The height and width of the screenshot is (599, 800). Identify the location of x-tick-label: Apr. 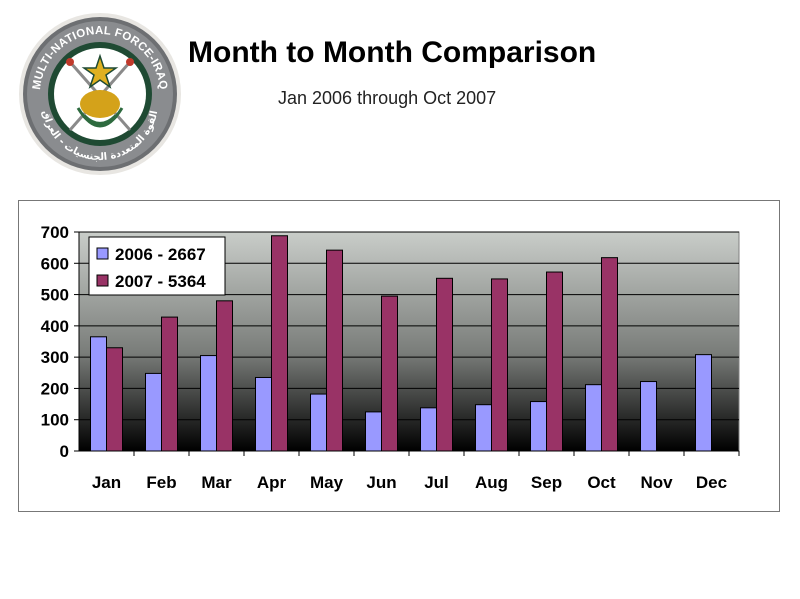
(272, 482).